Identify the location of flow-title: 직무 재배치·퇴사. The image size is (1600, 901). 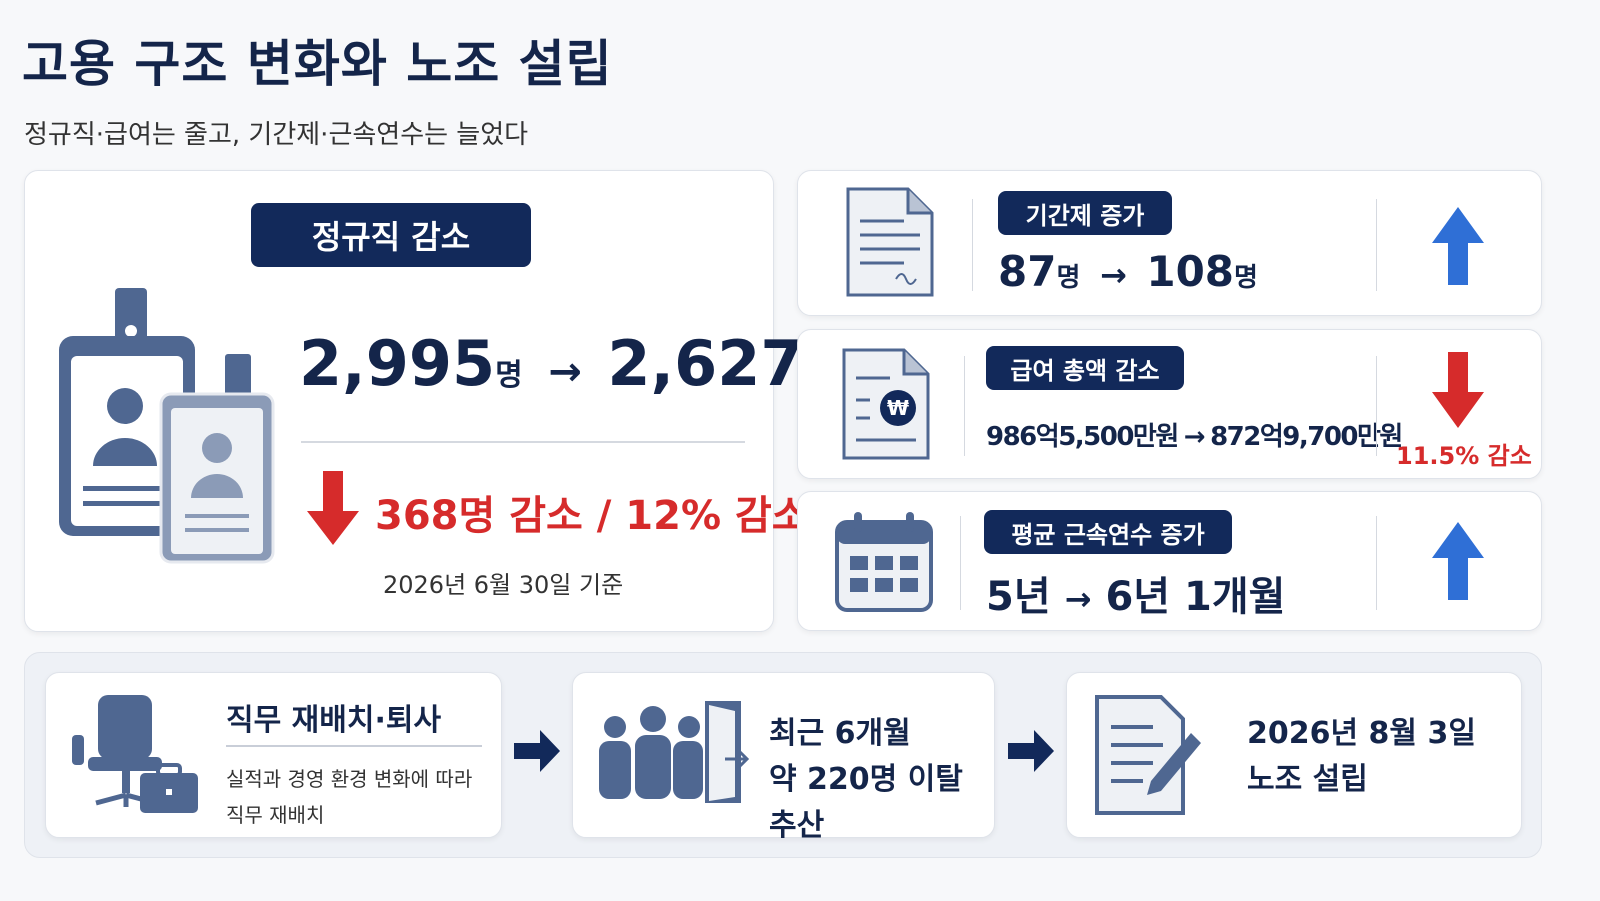
(334, 720).